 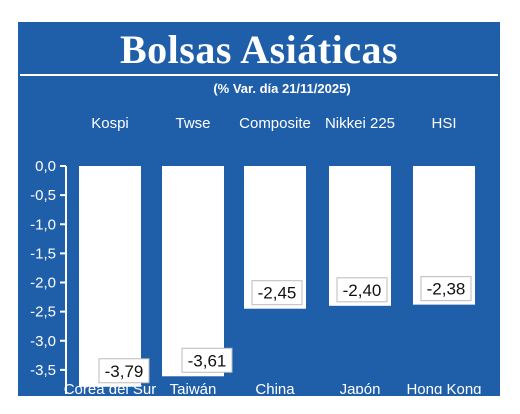 I want to click on y-tick-label: -2,5, so click(x=43, y=312).